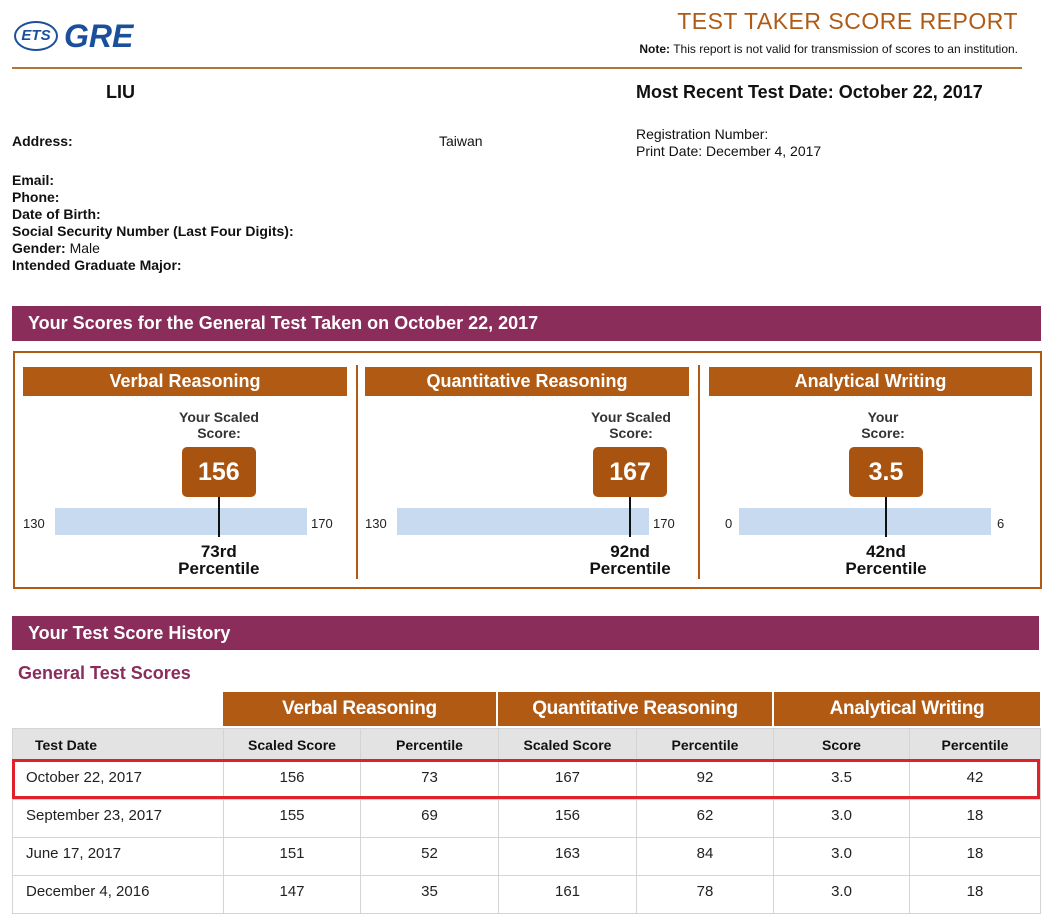 Image resolution: width=1054 pixels, height=922 pixels. I want to click on scale-max-verbal: 170, so click(322, 523).